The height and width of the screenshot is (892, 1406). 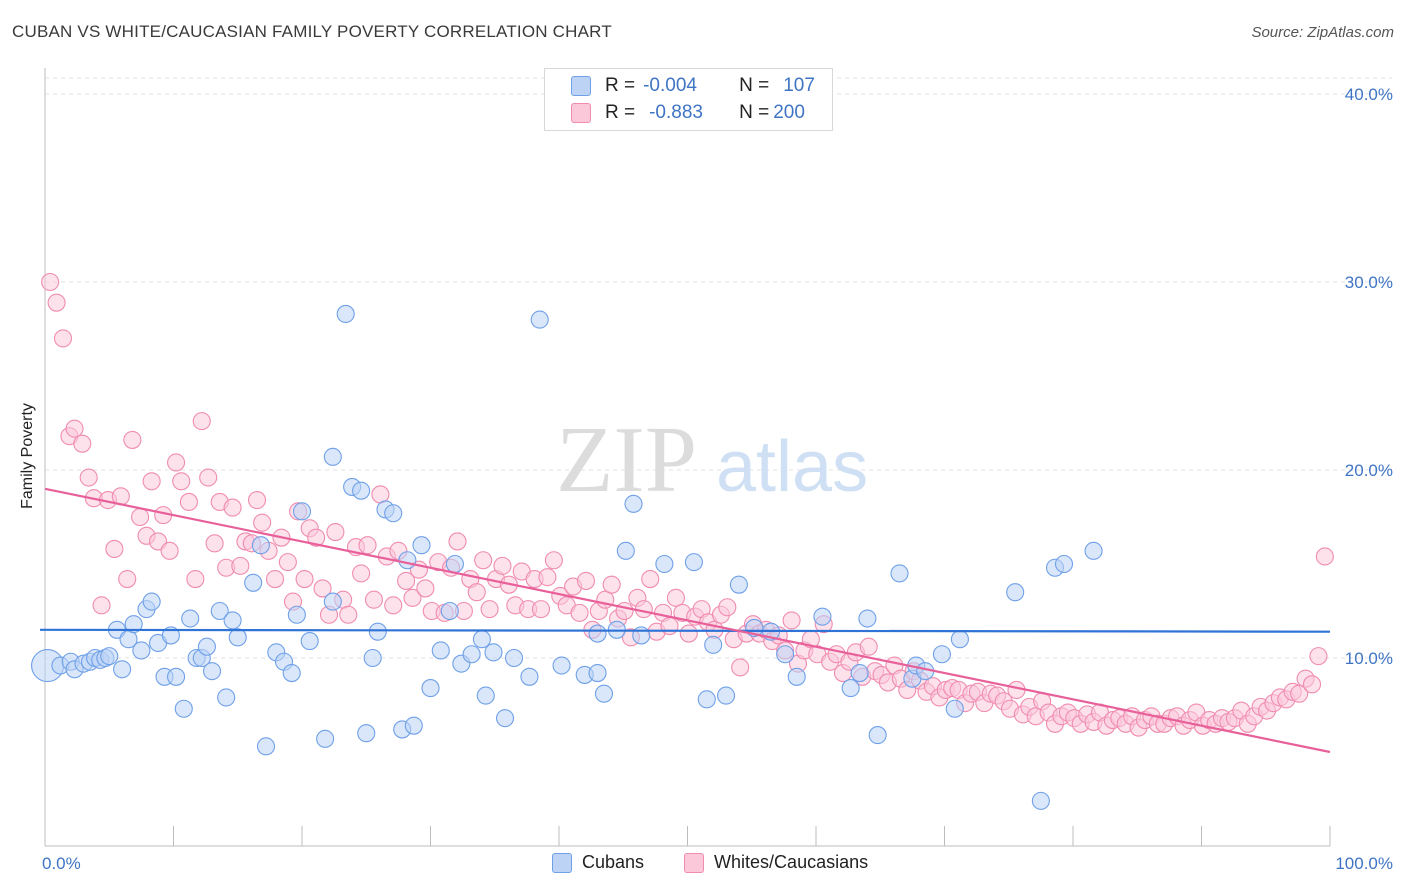 I want to click on bottom-legend: Cubans Whites/Caucasians, so click(x=730, y=862).